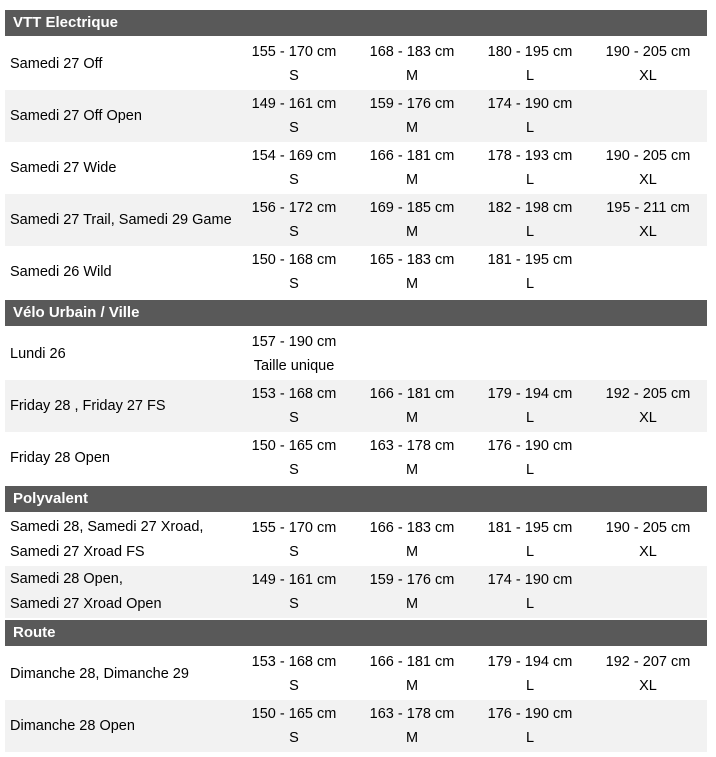 This screenshot has width=716, height=757. Describe the element at coordinates (648, 394) in the screenshot. I see `height-range: 192 - 205 cm` at that location.